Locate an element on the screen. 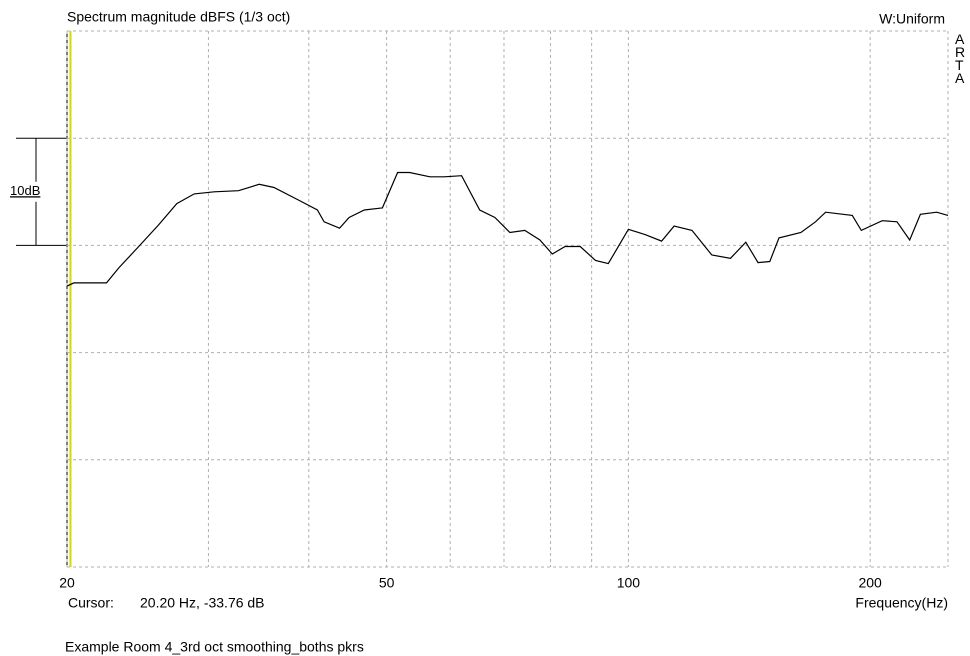  x-tick-label: 20 is located at coordinates (67, 583).